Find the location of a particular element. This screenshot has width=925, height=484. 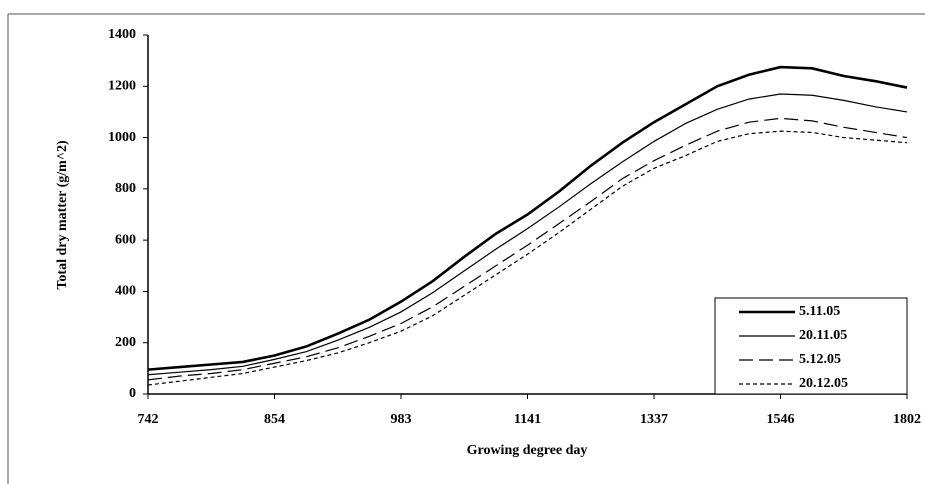

x-tick-label: 983 is located at coordinates (401, 419).